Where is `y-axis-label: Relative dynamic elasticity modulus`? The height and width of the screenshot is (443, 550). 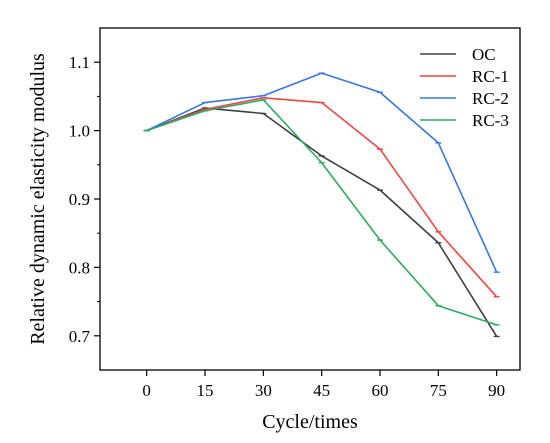
y-axis-label: Relative dynamic elasticity modulus is located at coordinates (38, 199).